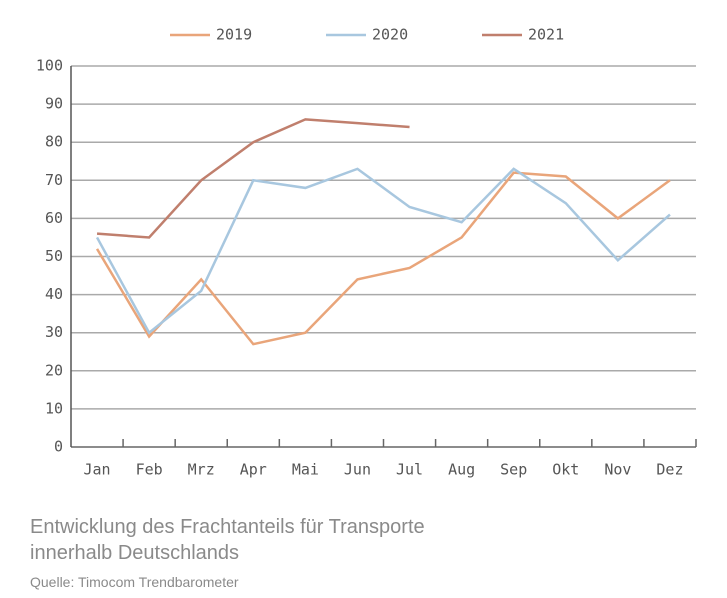 This screenshot has width=727, height=598. Describe the element at coordinates (134, 582) in the screenshot. I see `source: Quelle: Timocom Trendbarometer` at that location.